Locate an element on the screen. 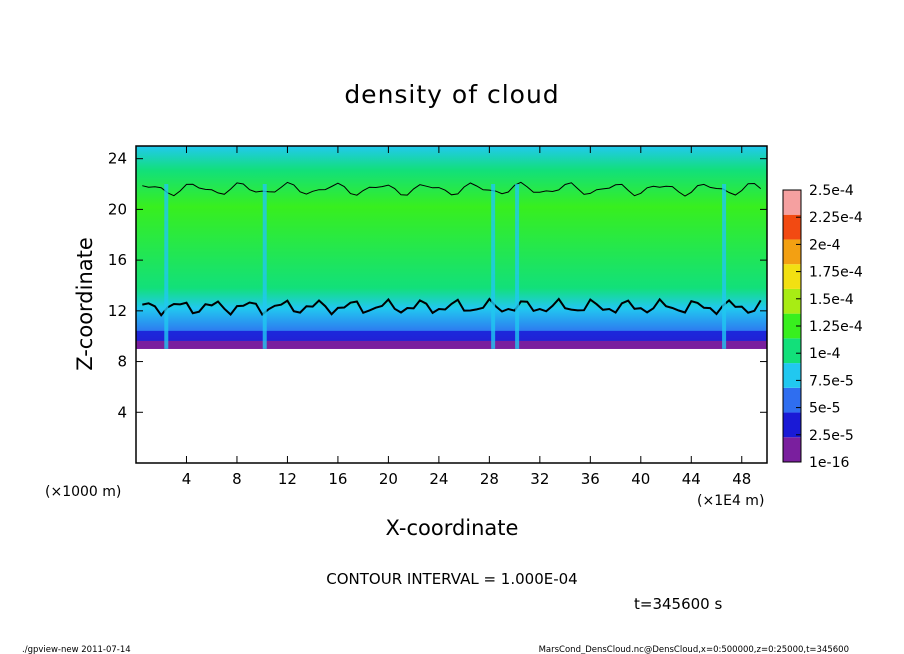 This screenshot has height=654, width=904. x-tick-label-28: 28 is located at coordinates (489, 479).